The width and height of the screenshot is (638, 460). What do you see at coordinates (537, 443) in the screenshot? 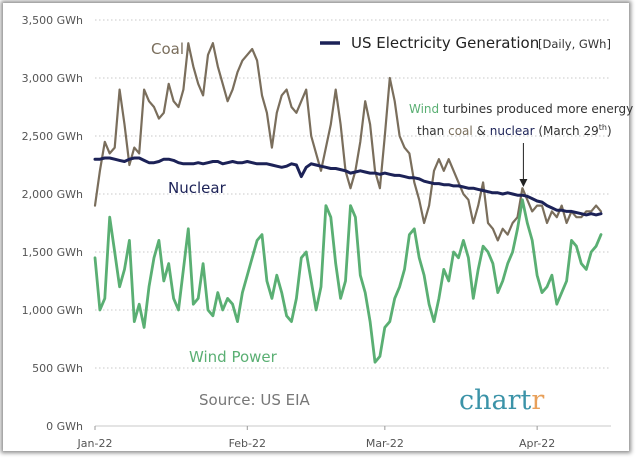
I see `x-tick-label: Apr-22` at bounding box center [537, 443].